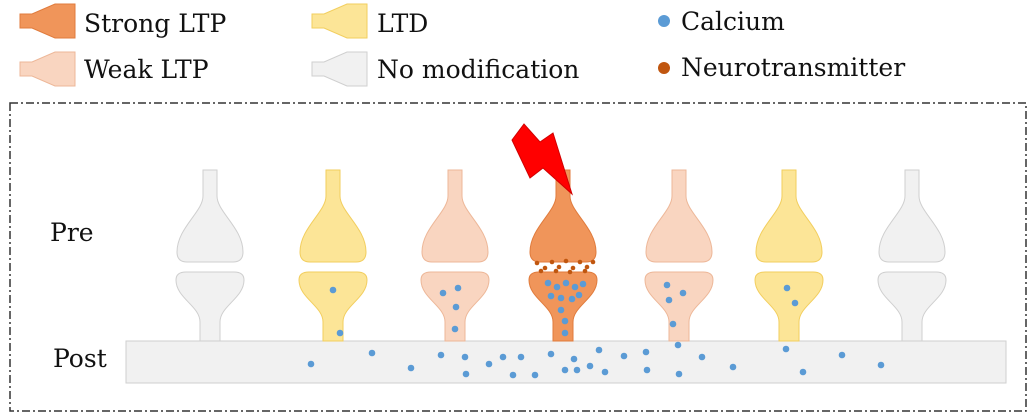  I want to click on legend-swatch-no-modification, so click(339, 69).